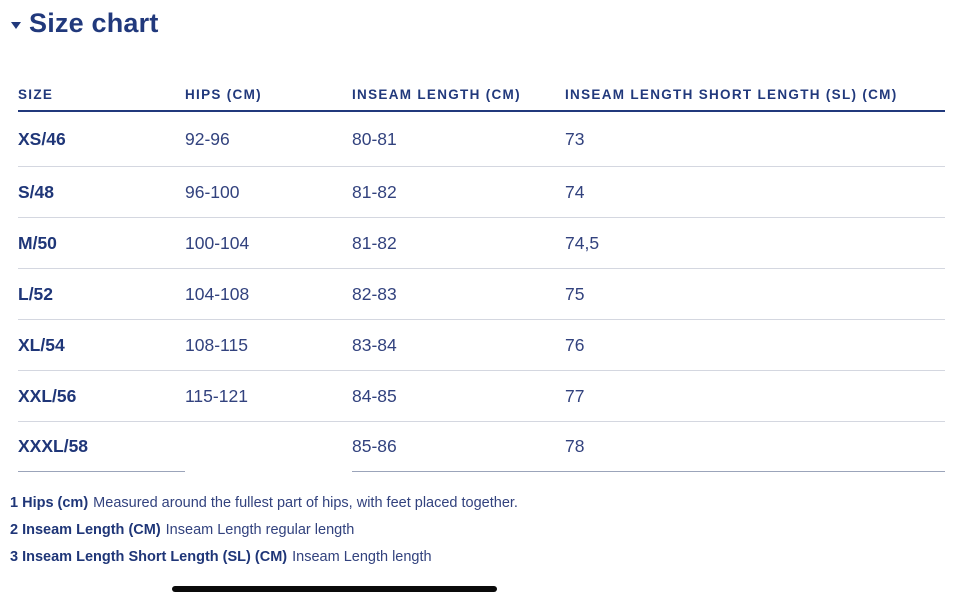  I want to click on cell-inseam-sl: 75, so click(575, 293).